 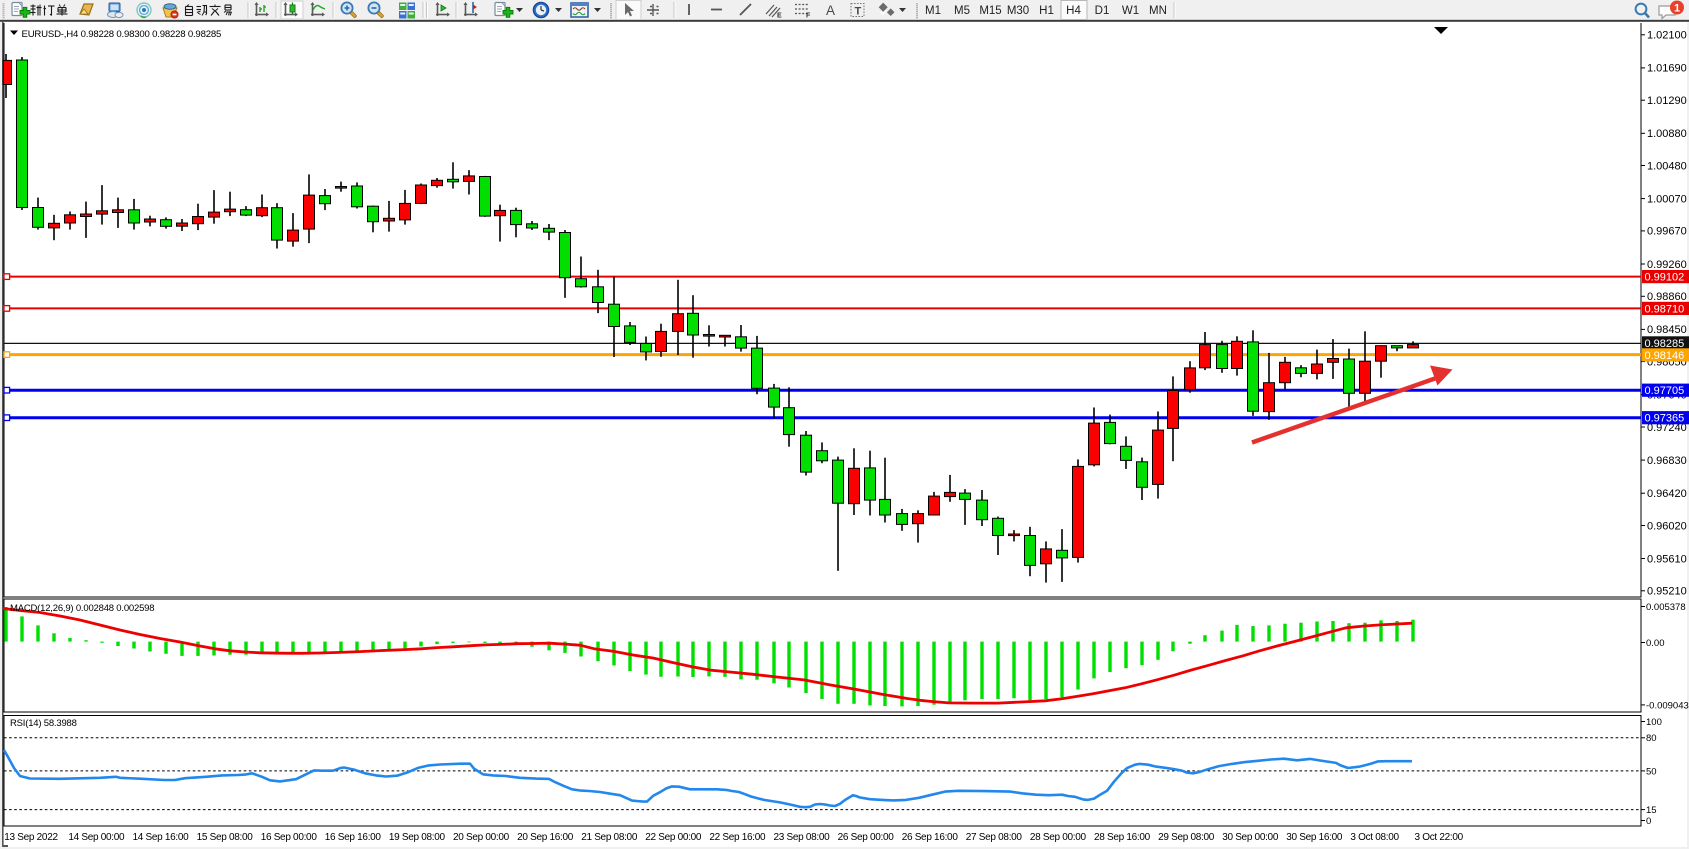 I want to click on svg-text: 28 Sep 00:00, so click(x=1058, y=837).